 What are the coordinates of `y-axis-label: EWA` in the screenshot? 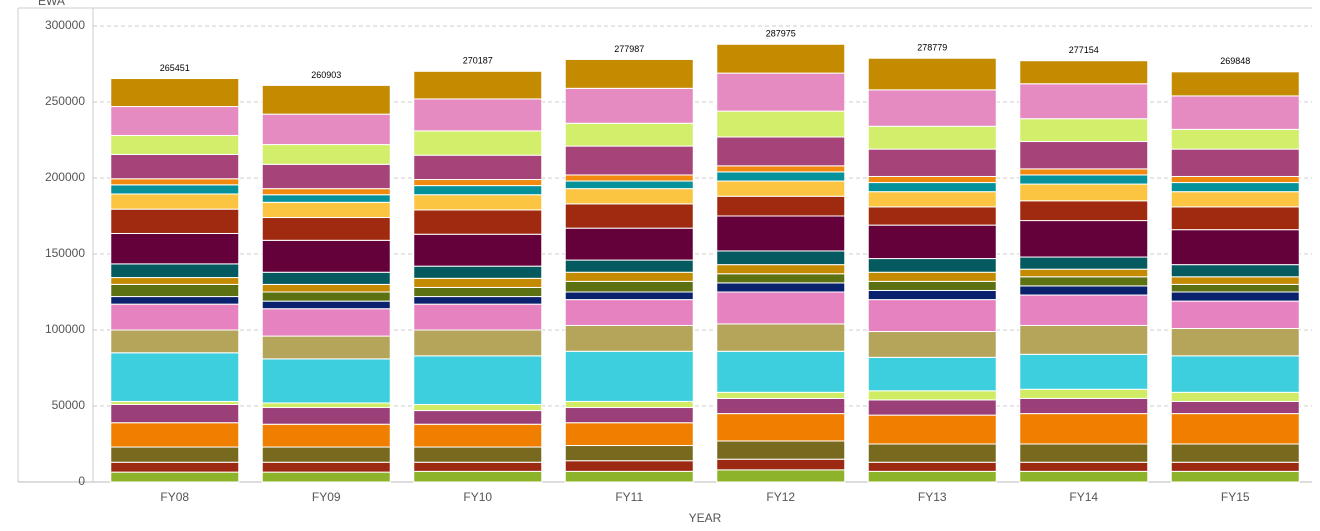 It's located at (51, 4).